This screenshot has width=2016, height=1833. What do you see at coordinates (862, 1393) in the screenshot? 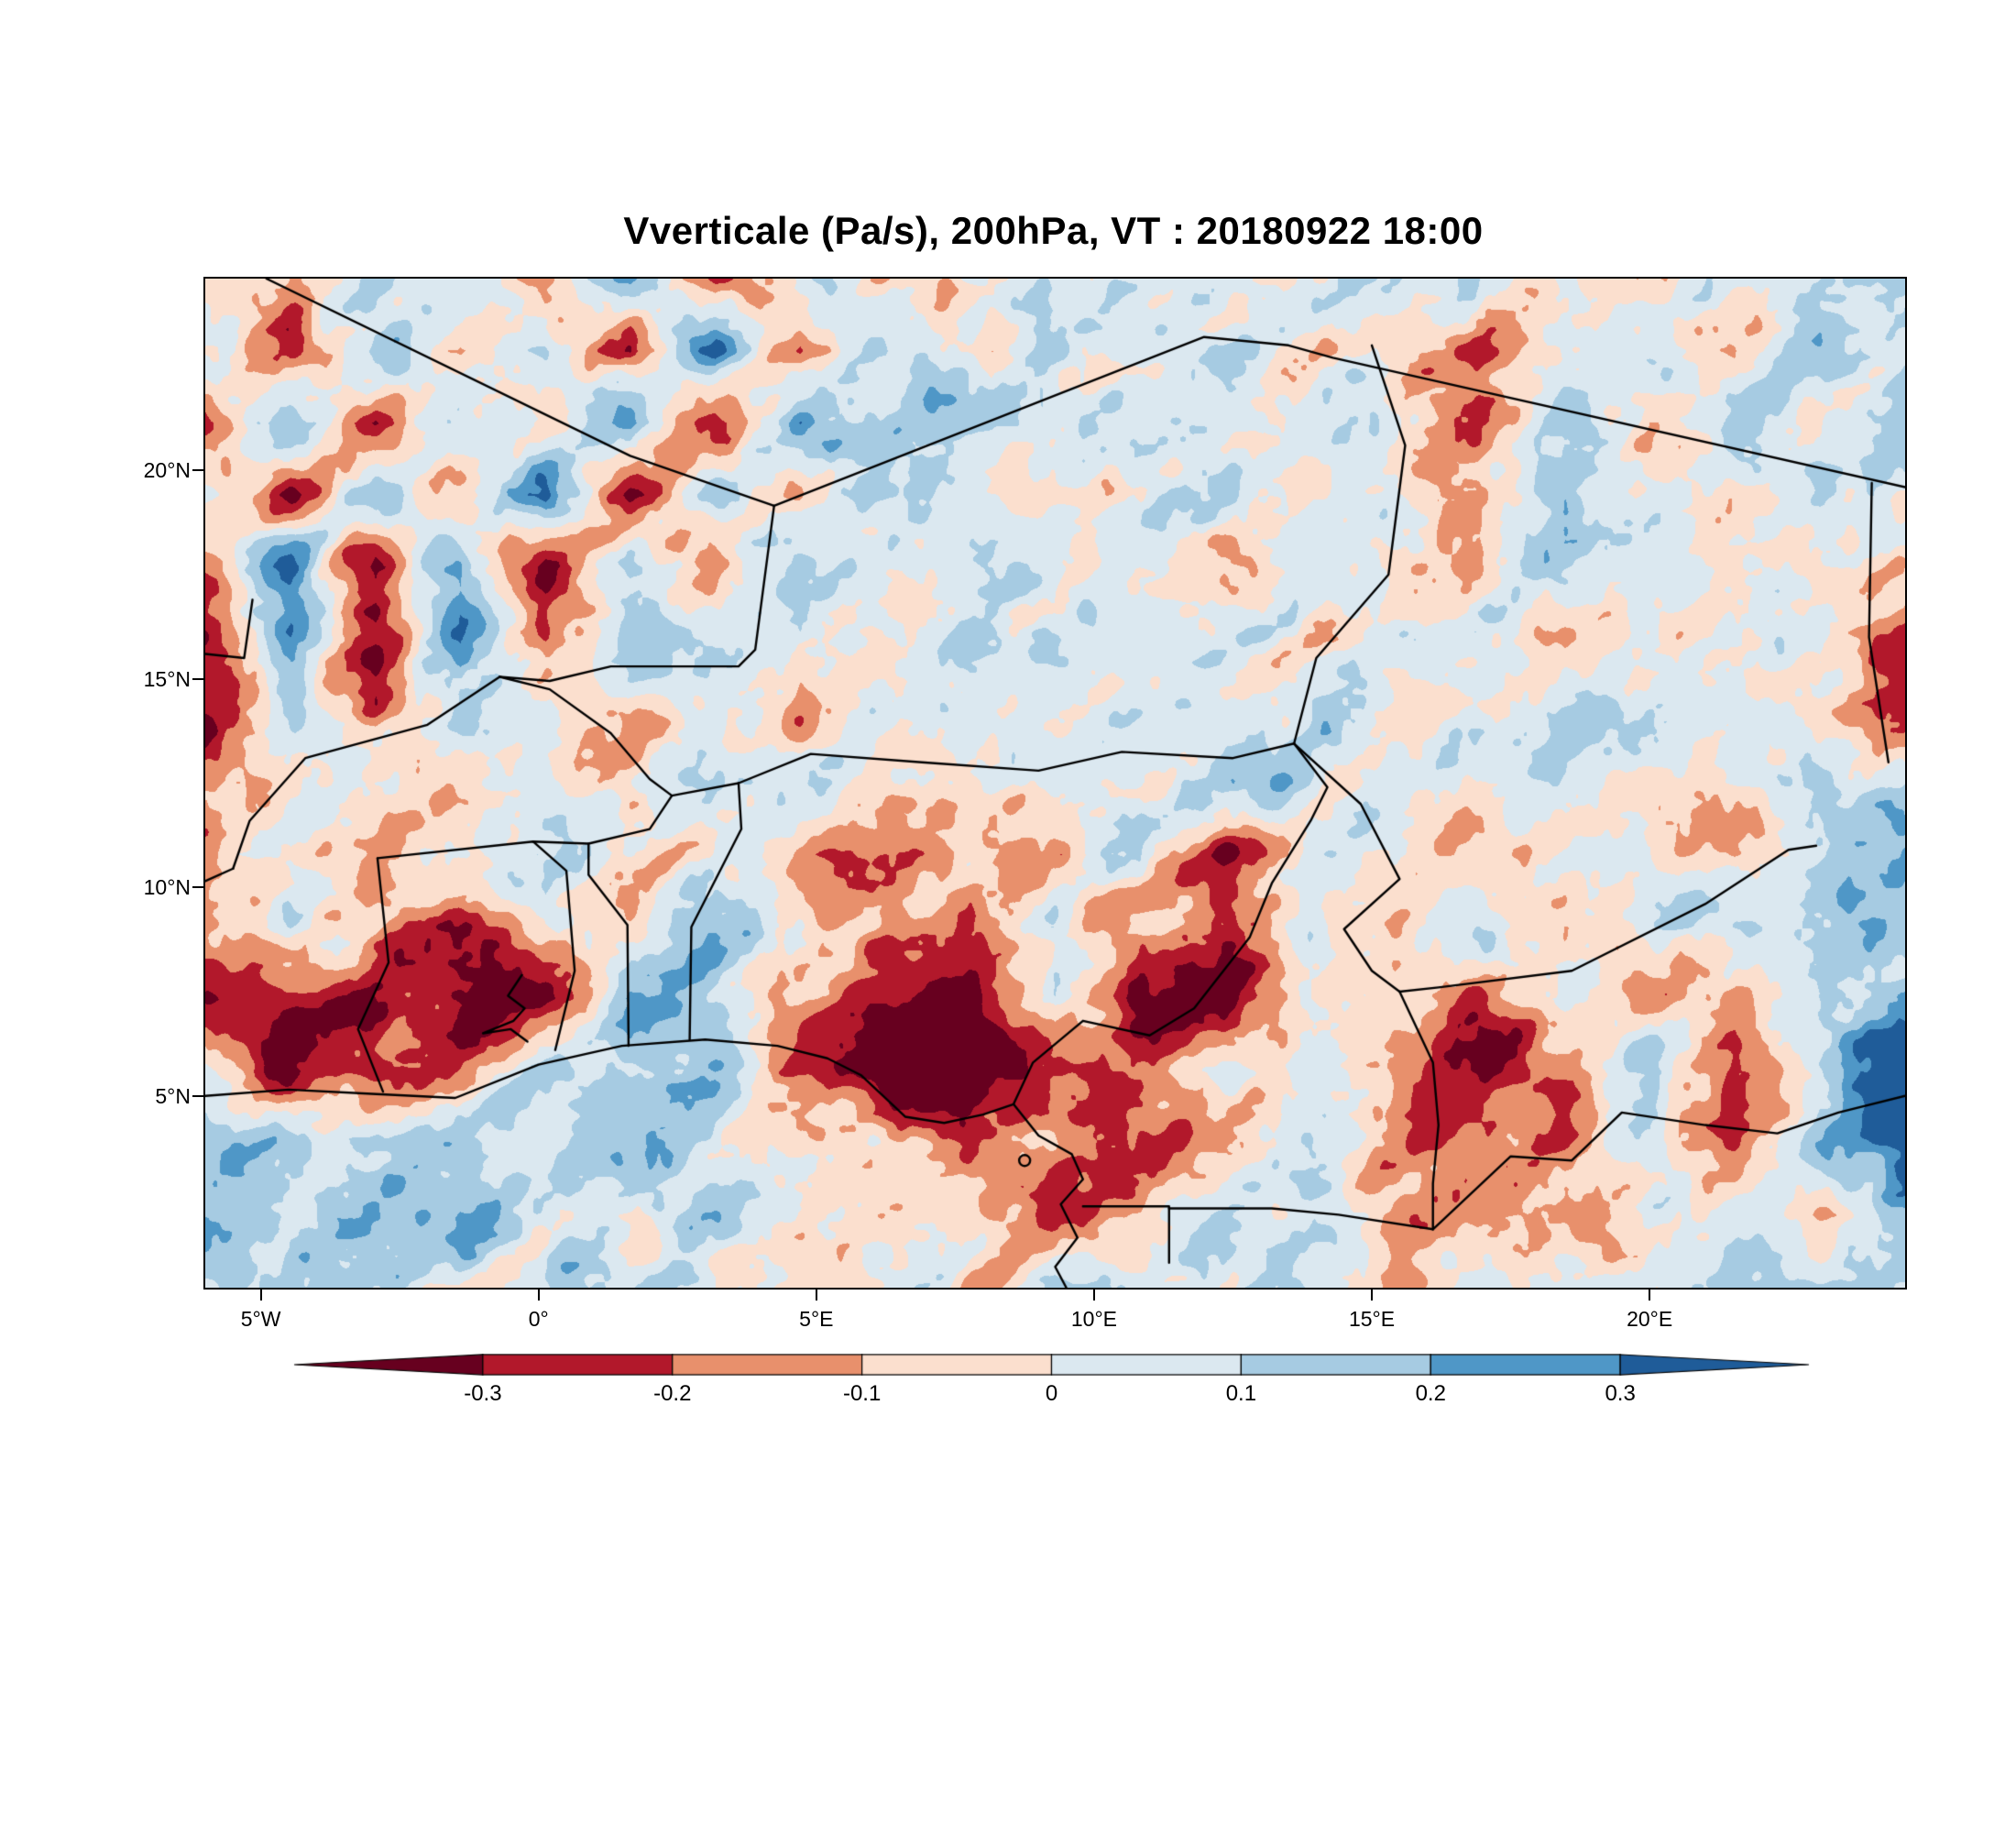
I see `colorbar-tick-label: -0.1` at bounding box center [862, 1393].